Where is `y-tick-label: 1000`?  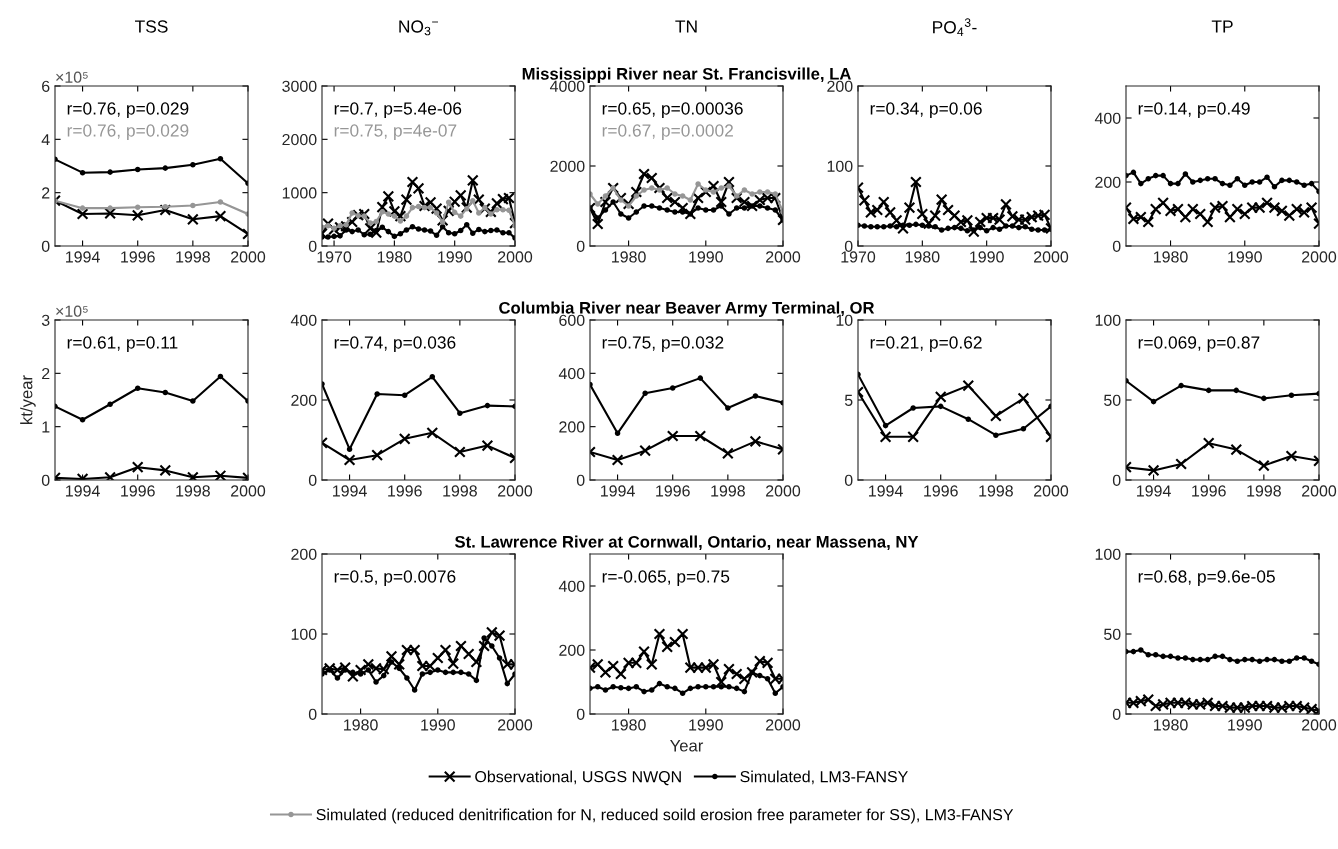
y-tick-label: 1000 is located at coordinates (299, 193).